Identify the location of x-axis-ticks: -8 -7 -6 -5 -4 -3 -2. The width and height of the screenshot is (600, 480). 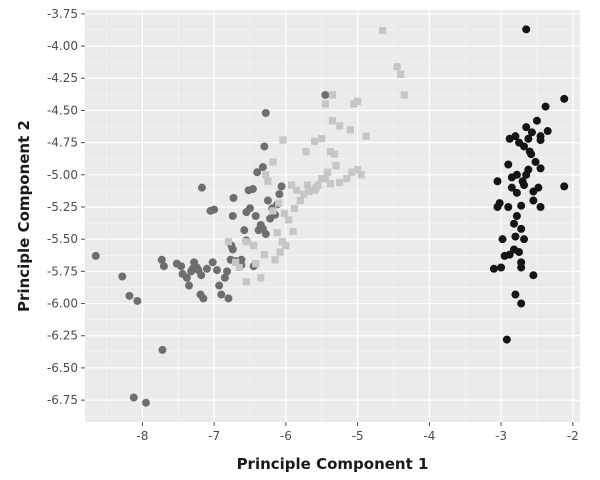
(357, 432).